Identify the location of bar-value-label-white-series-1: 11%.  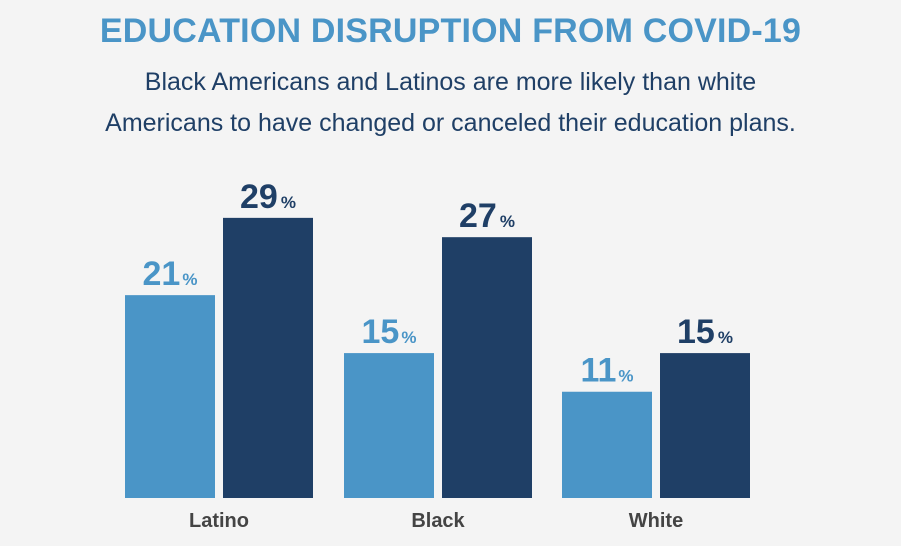
(606, 371).